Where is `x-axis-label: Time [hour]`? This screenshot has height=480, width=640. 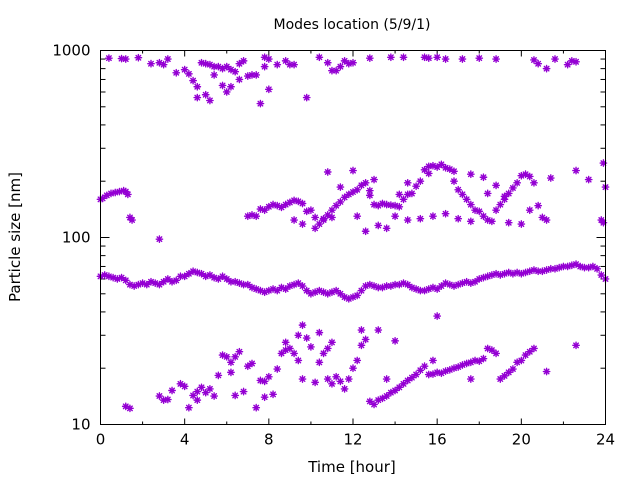
x-axis-label: Time [hour] is located at coordinates (351, 467).